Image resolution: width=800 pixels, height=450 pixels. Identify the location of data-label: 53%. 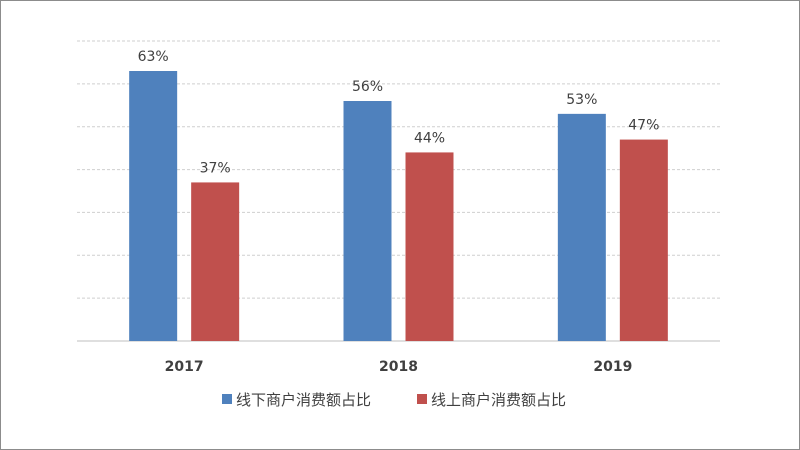
(581, 100).